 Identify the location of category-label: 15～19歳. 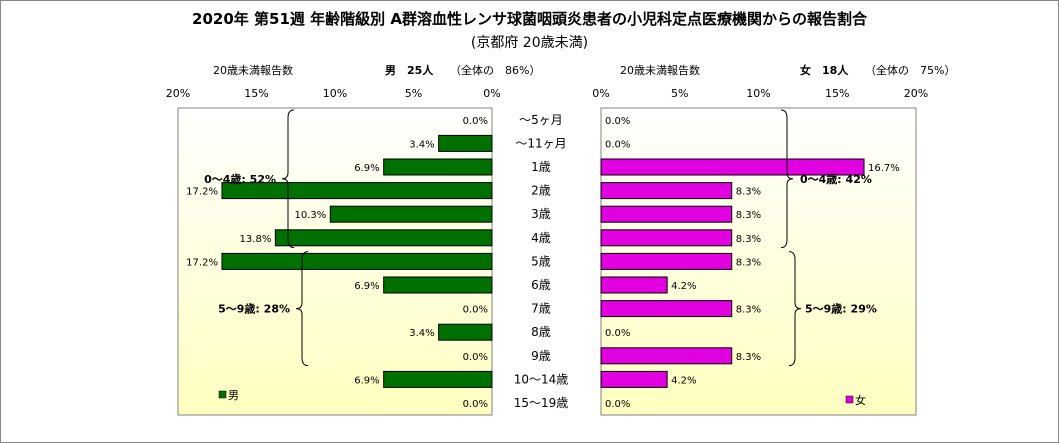
(541, 403).